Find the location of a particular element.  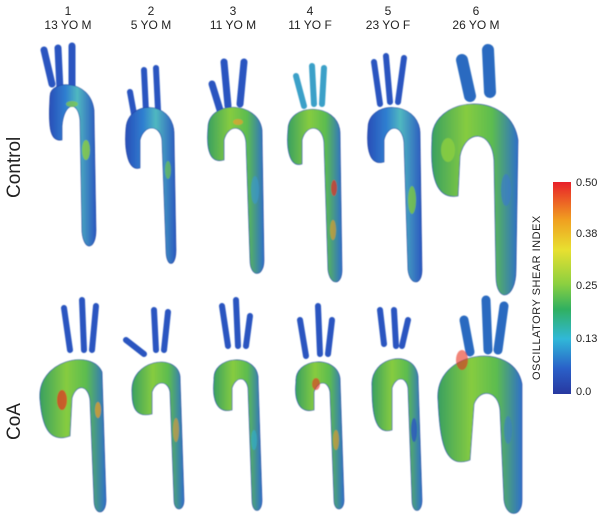

column-number: 5 is located at coordinates (388, 11).